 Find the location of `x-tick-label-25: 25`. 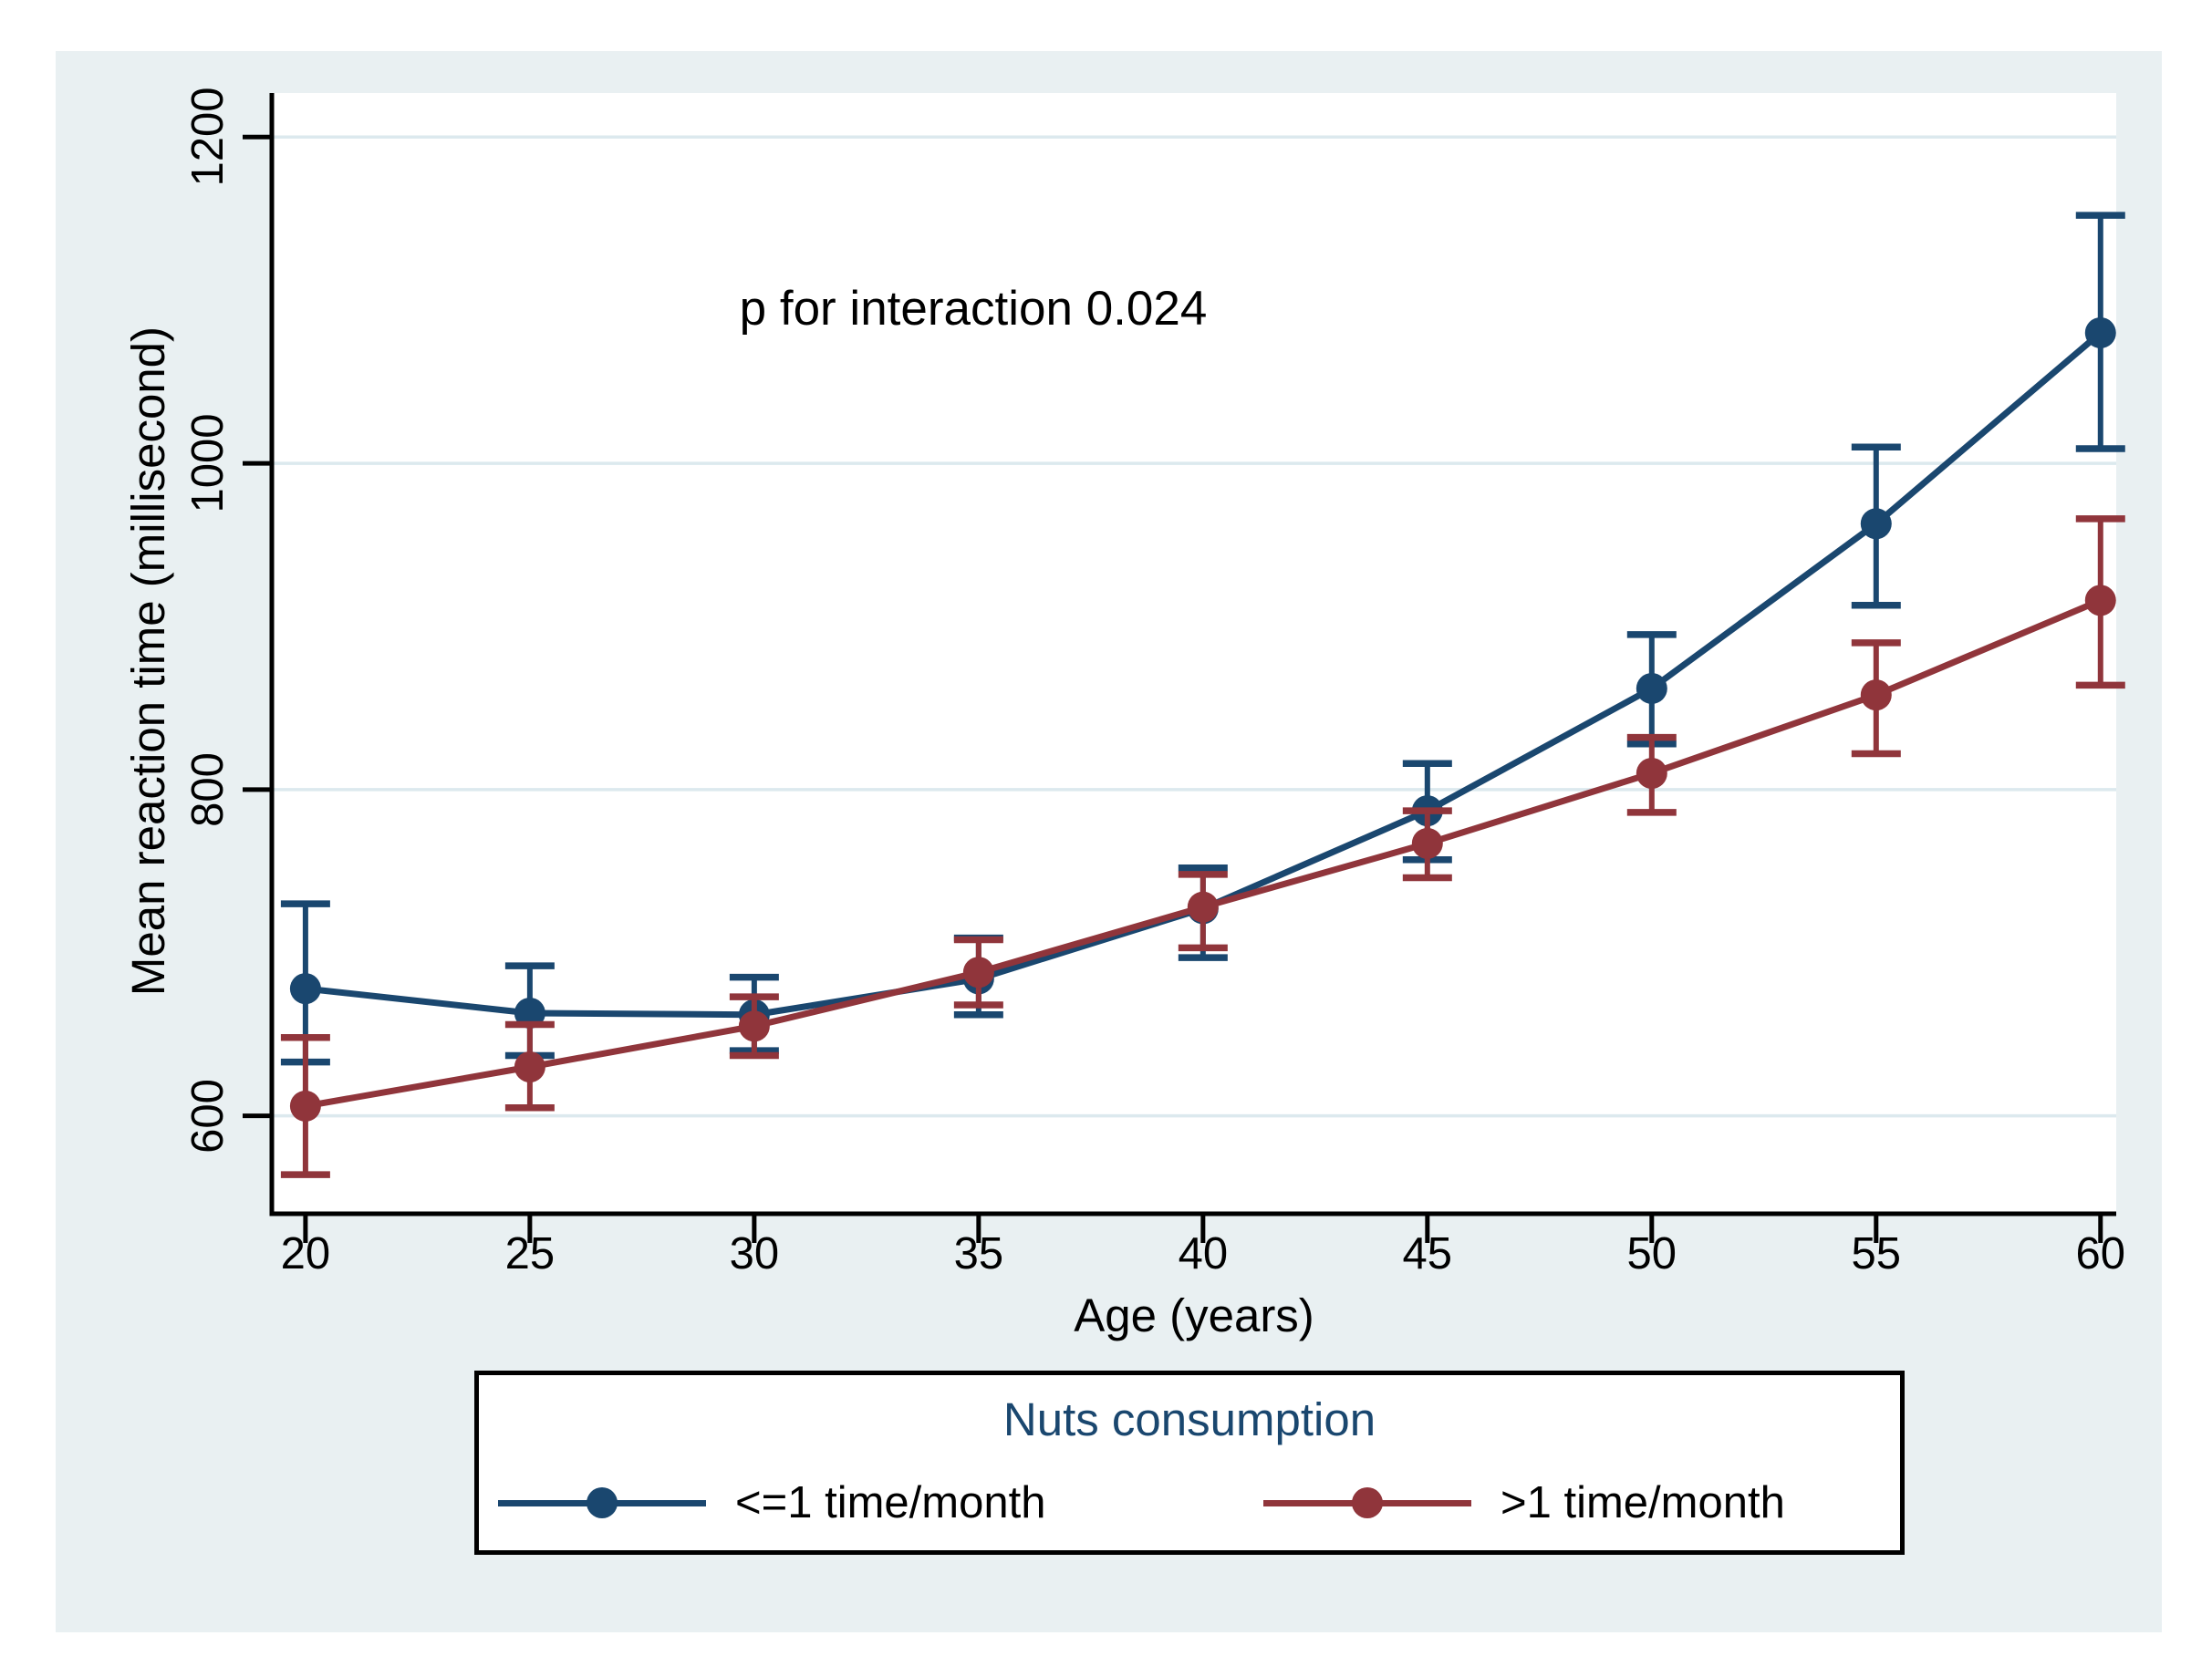

x-tick-label-25: 25 is located at coordinates (530, 1253).